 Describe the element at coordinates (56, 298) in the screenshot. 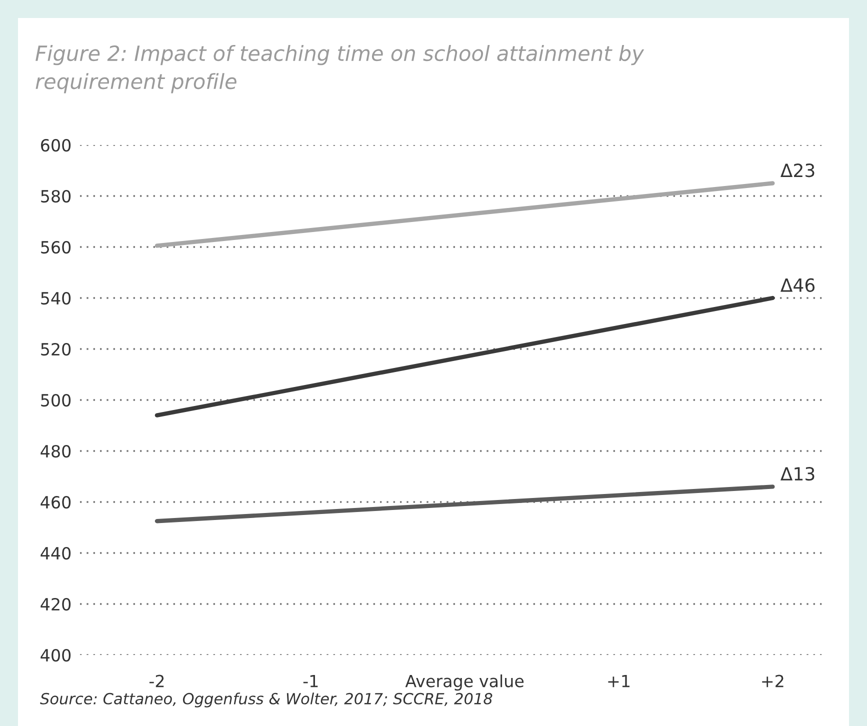

I see `y-tick-label: 540` at that location.